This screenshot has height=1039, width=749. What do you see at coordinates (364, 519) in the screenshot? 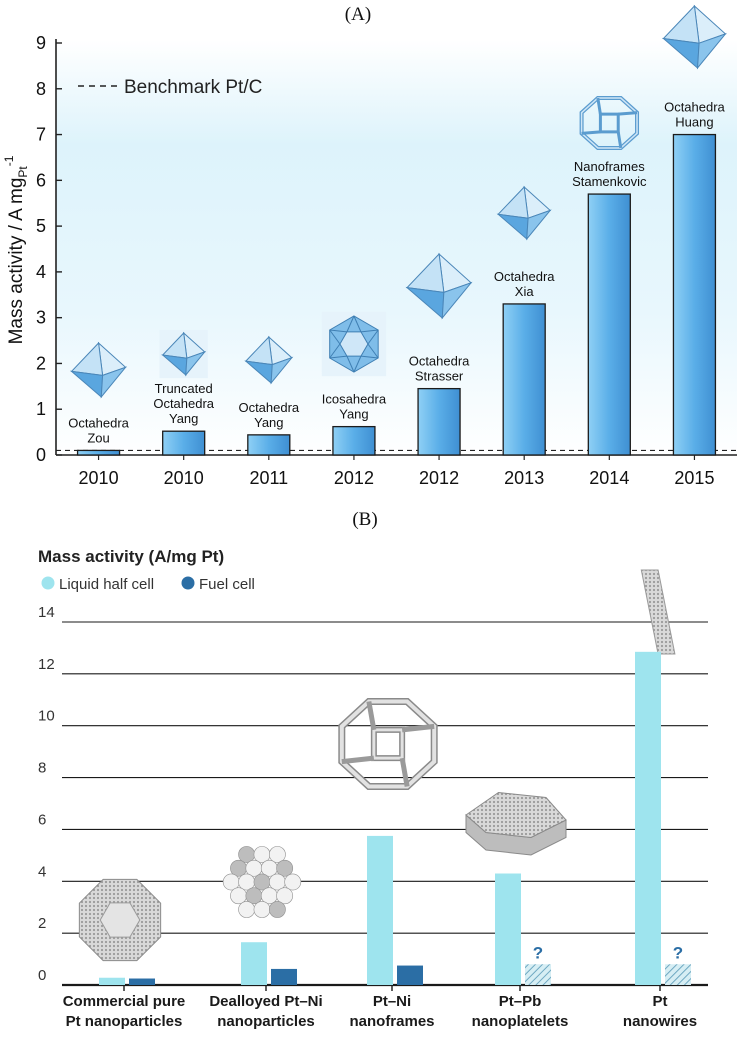
I see `panel-b-label: (B)` at bounding box center [364, 519].